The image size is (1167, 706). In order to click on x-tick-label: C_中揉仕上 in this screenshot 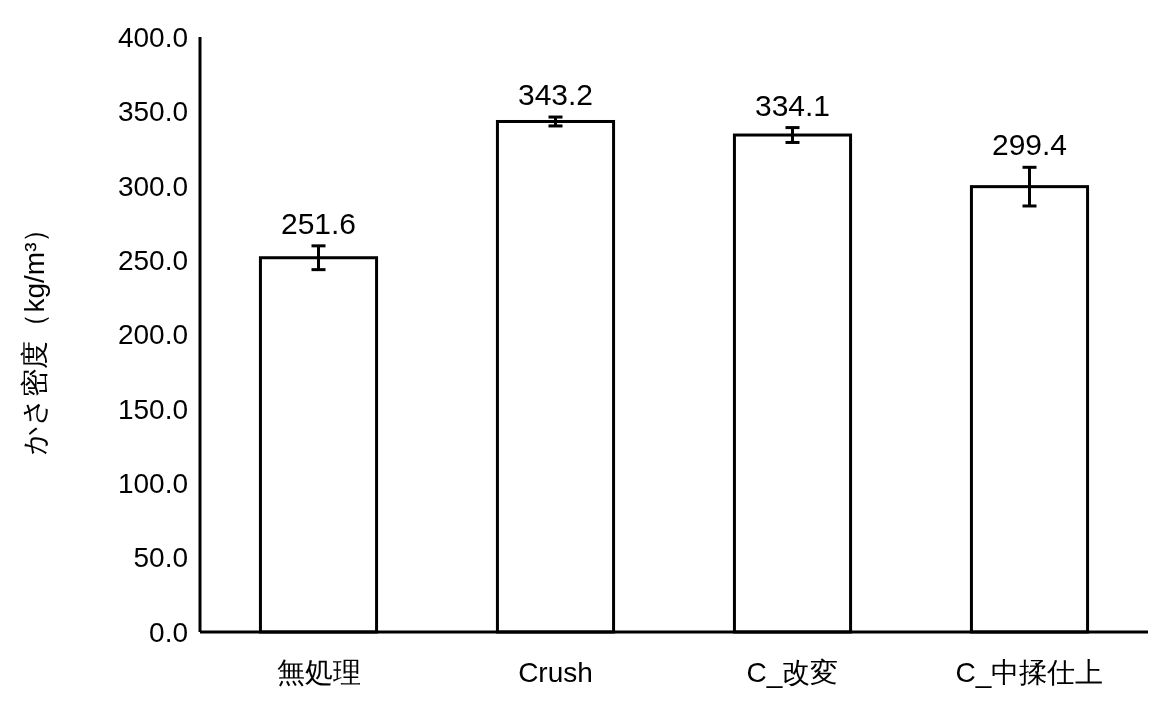, I will do `click(1029, 672)`.